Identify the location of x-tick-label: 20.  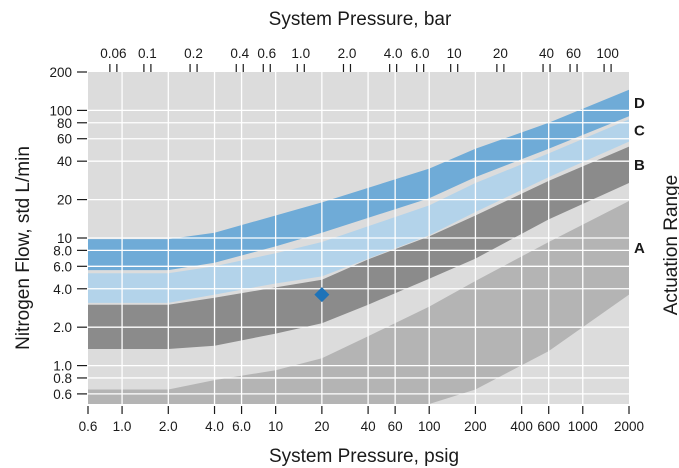
(321, 426).